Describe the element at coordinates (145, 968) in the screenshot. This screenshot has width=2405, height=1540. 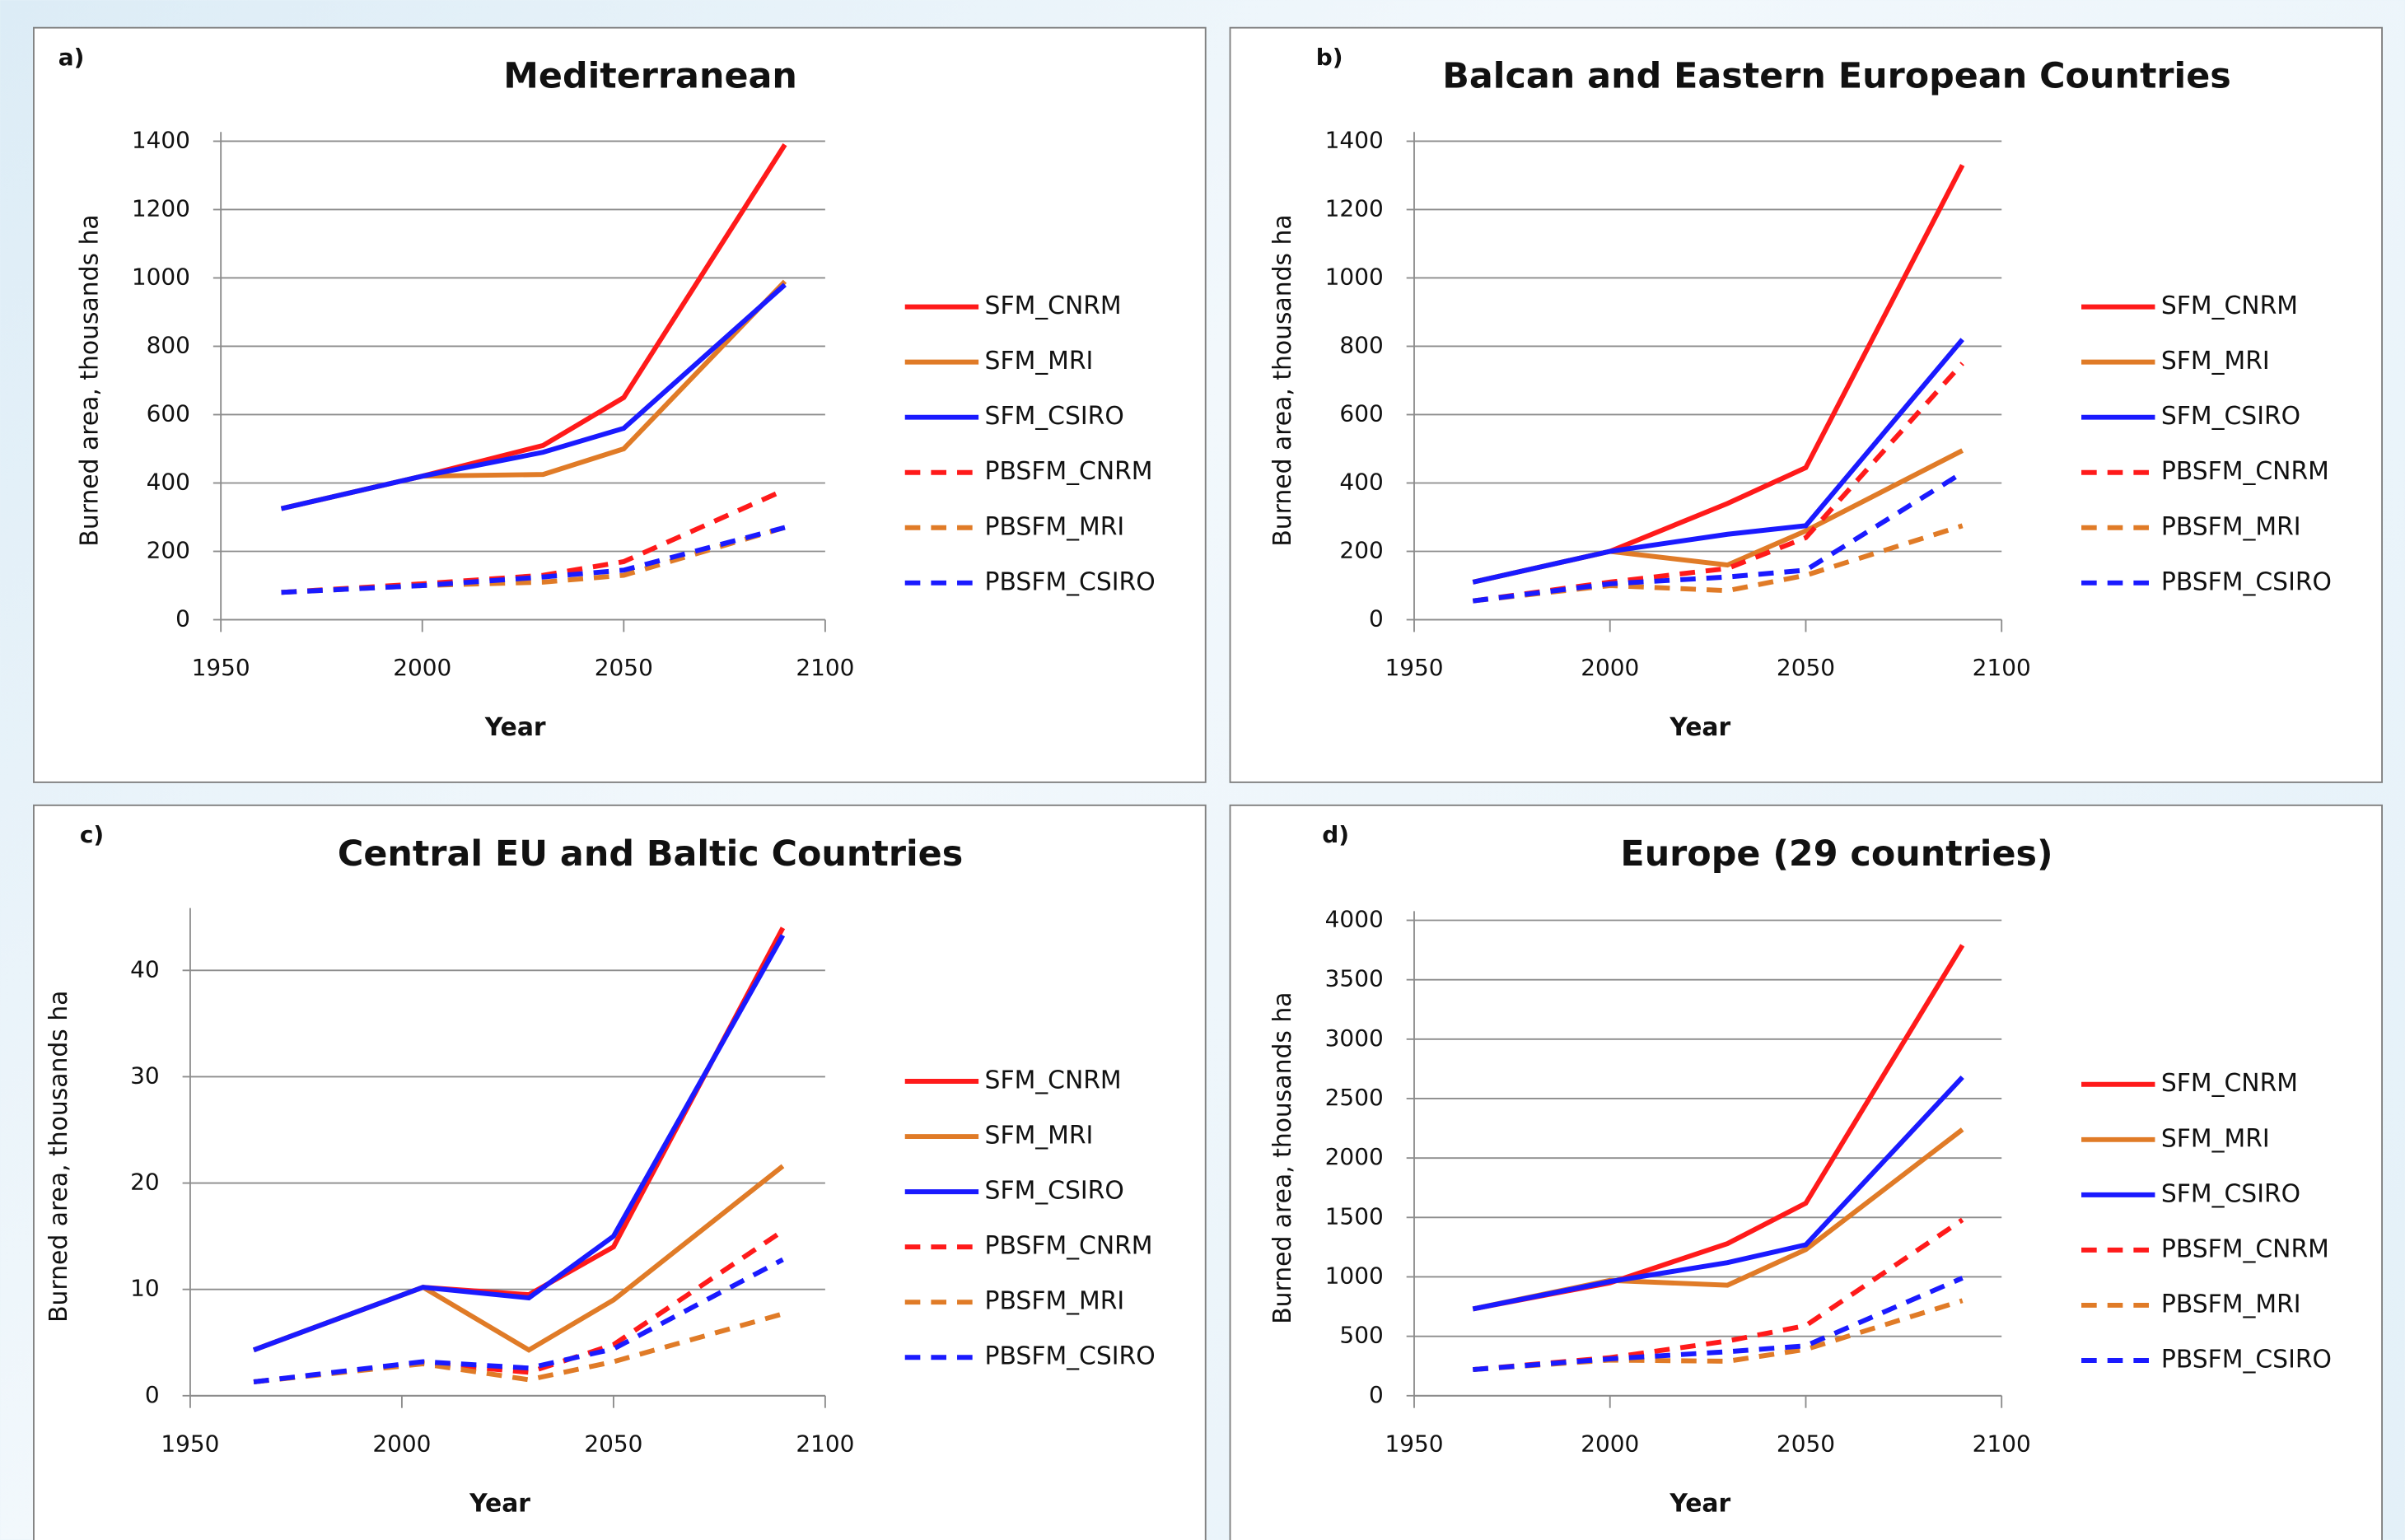
I see `y-tick-label: 40` at that location.